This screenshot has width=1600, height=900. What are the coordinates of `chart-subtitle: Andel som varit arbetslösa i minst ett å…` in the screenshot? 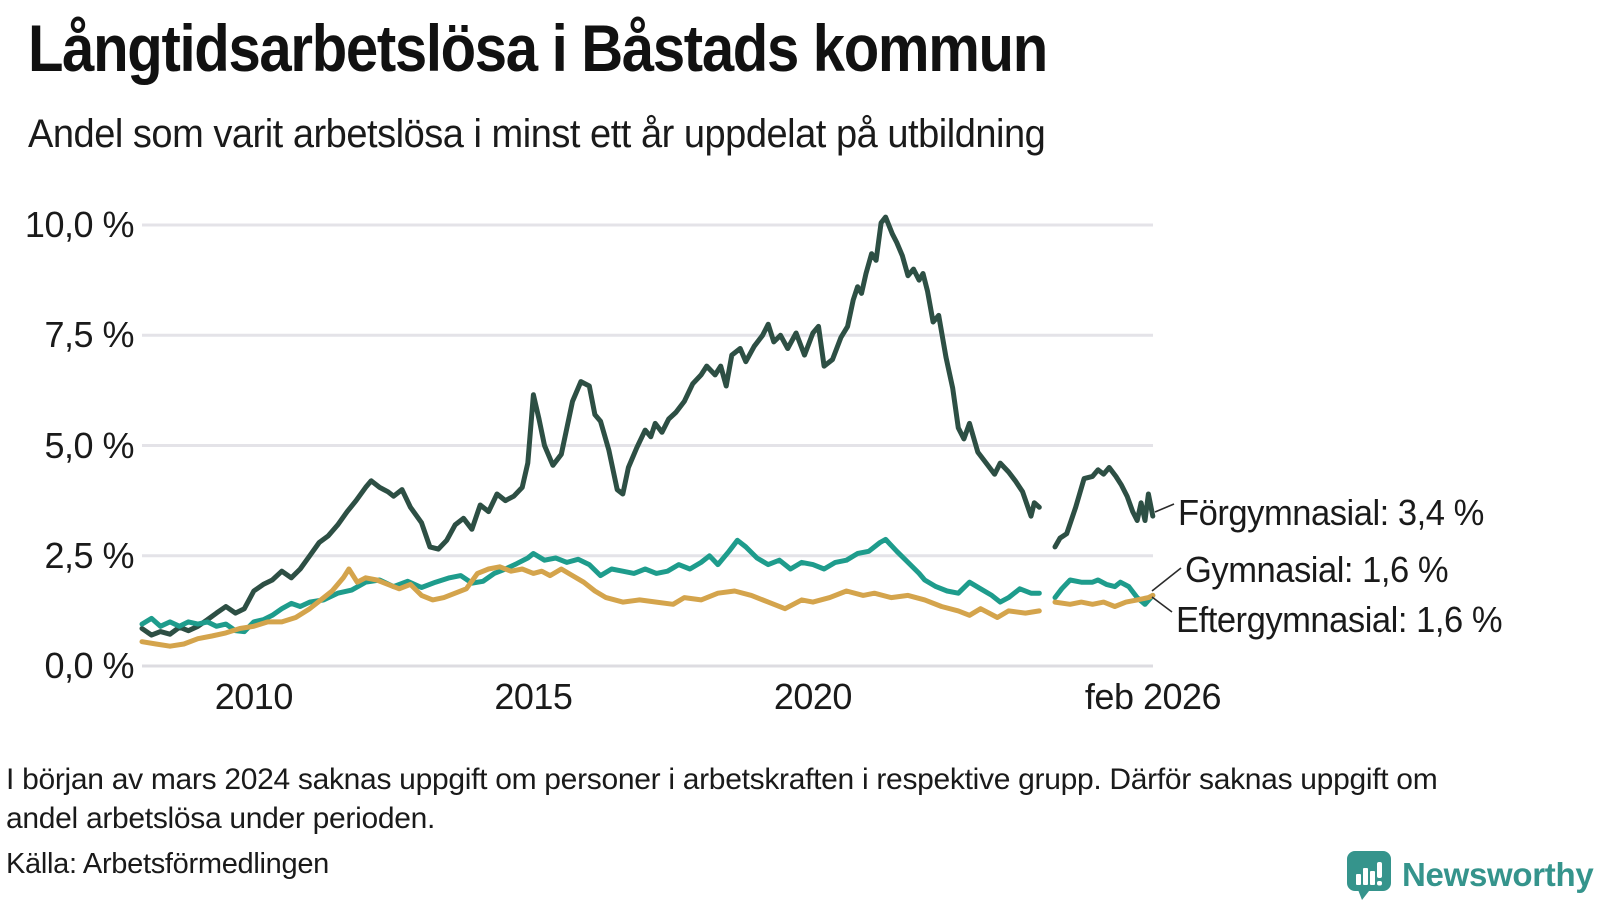 It's located at (537, 134).